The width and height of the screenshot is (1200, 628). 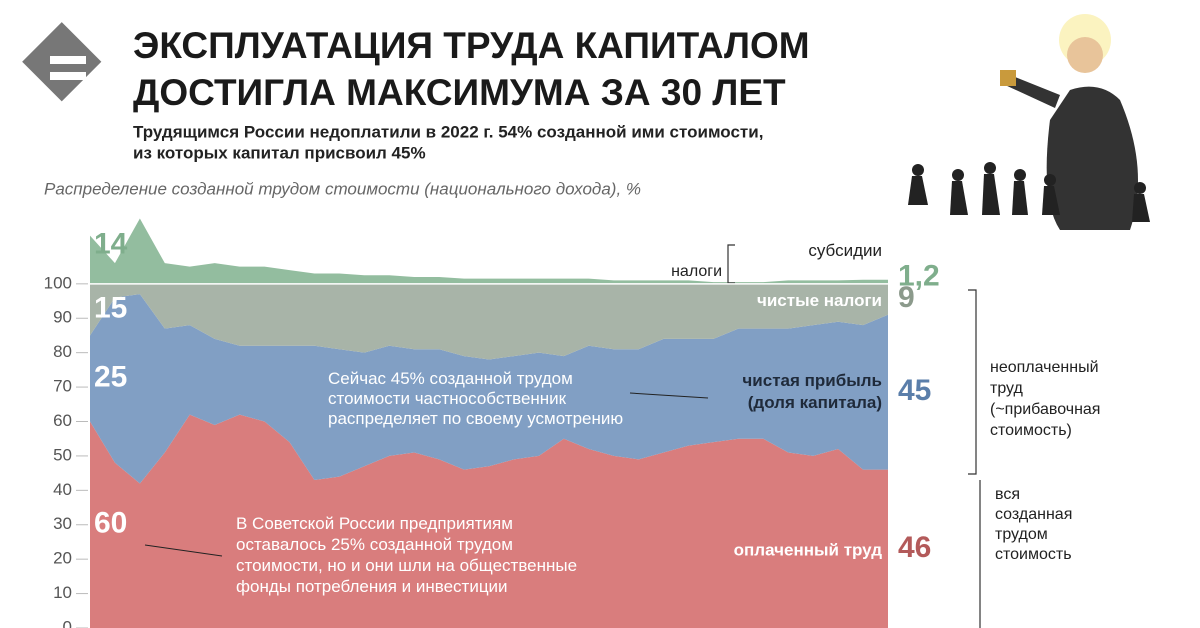 What do you see at coordinates (62, 420) in the screenshot?
I see `y-tick-label: 60` at bounding box center [62, 420].